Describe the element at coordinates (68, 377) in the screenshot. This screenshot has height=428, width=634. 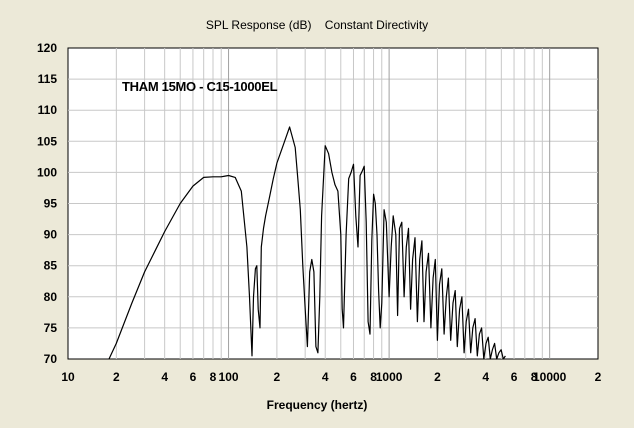
I see `x-tick-label: 10` at that location.